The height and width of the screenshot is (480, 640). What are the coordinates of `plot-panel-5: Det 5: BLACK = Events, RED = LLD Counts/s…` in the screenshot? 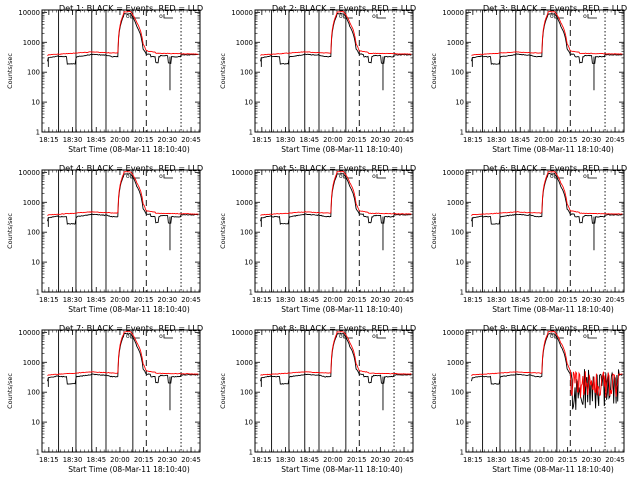 It's located at (317, 238).